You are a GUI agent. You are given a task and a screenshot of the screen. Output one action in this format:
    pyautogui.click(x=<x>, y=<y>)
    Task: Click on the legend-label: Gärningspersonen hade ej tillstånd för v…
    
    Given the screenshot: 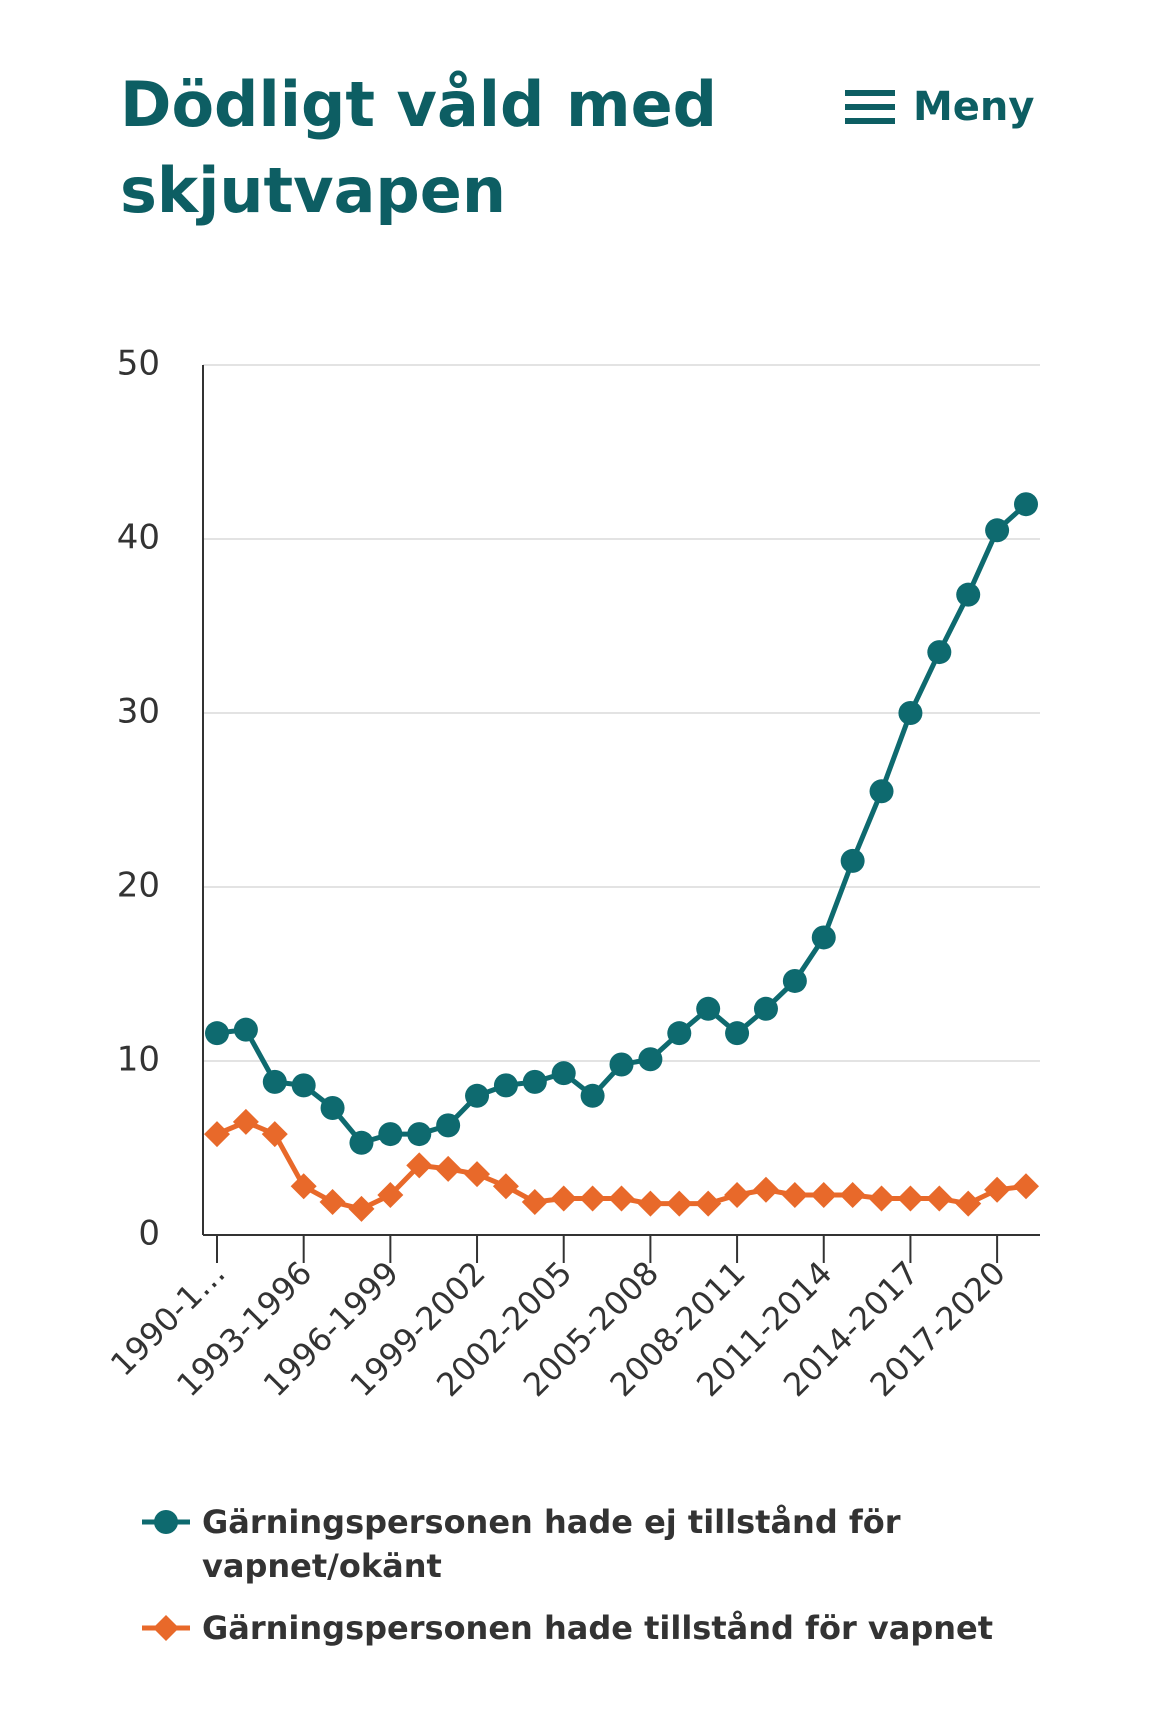 What is the action you would take?
    pyautogui.click(x=551, y=1544)
    